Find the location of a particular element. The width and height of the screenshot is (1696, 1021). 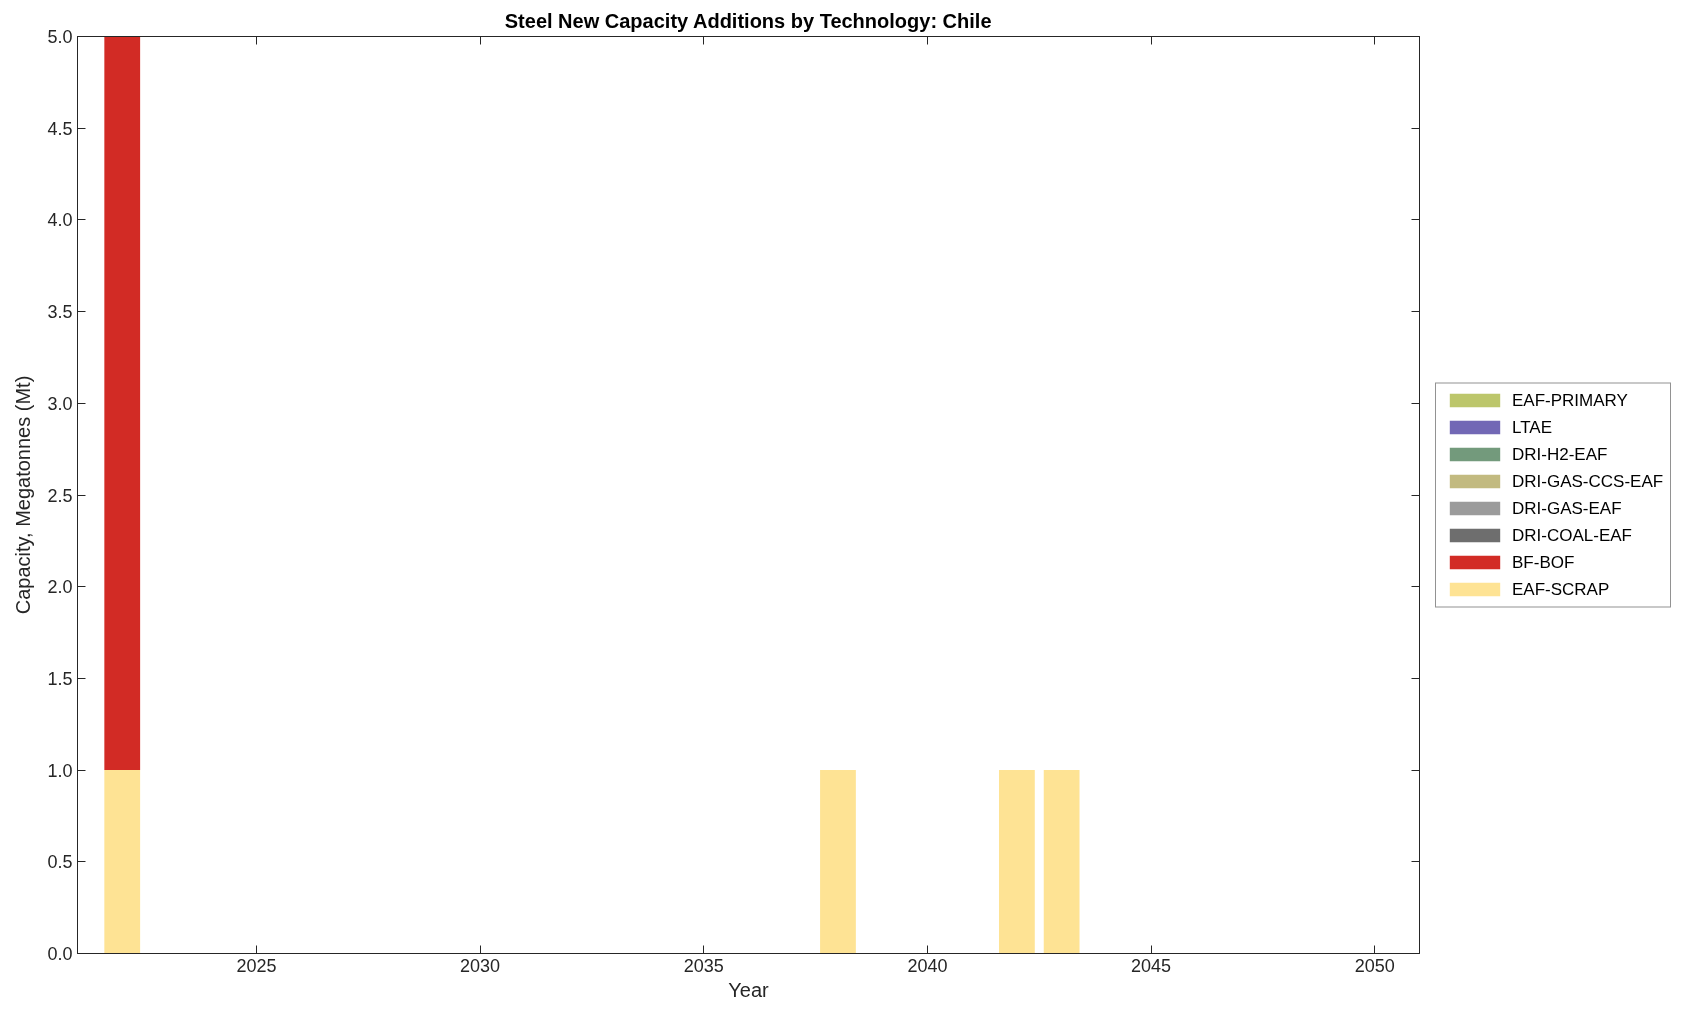

legend-label: EAF-PRIMARY is located at coordinates (1570, 400).